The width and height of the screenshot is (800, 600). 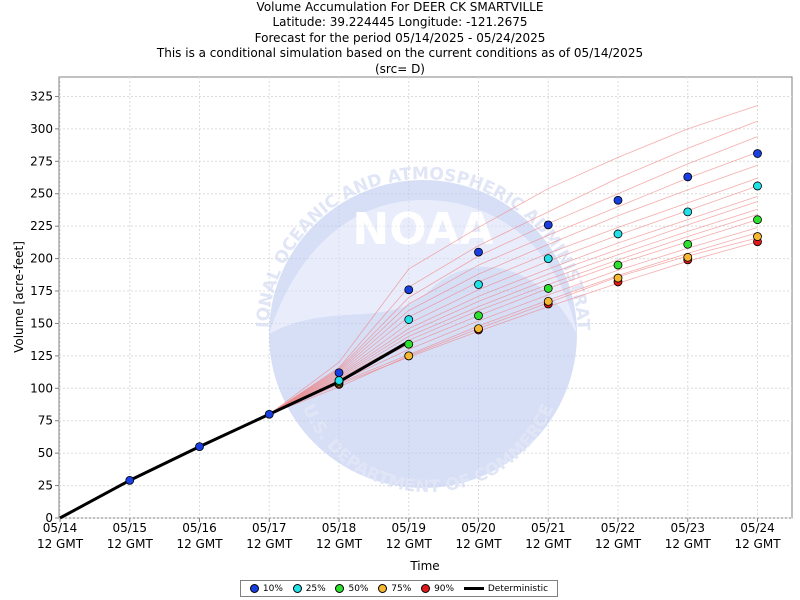 What do you see at coordinates (400, 68) in the screenshot?
I see `chart-subtitle-source: (src= D)` at bounding box center [400, 68].